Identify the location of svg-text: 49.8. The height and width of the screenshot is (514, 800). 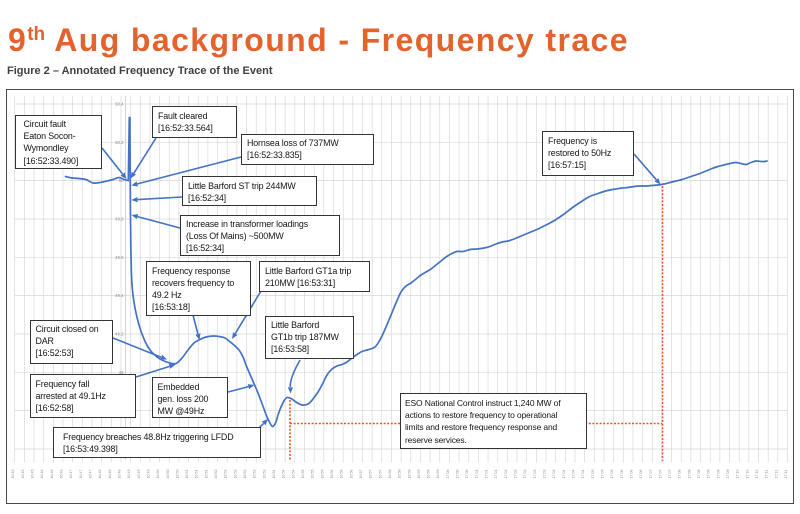
(119, 218).